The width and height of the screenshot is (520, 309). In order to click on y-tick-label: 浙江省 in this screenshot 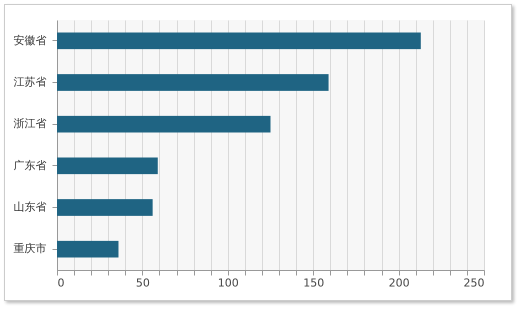, I will do `click(30, 123)`.